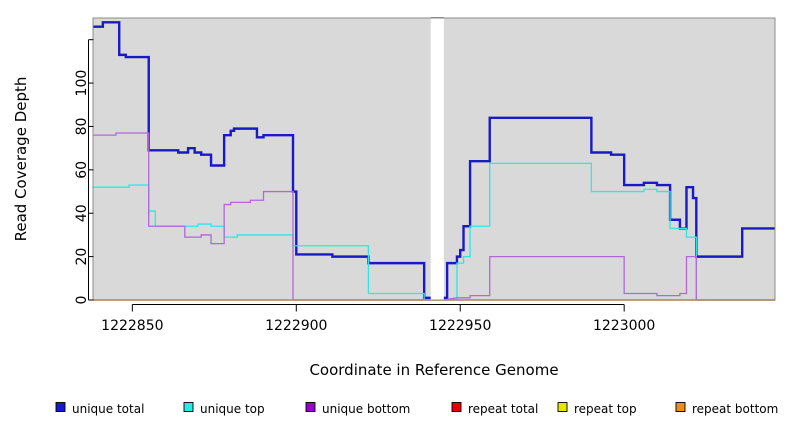 Image resolution: width=792 pixels, height=432 pixels. Describe the element at coordinates (82, 83) in the screenshot. I see `y-tick-label: 100` at that location.